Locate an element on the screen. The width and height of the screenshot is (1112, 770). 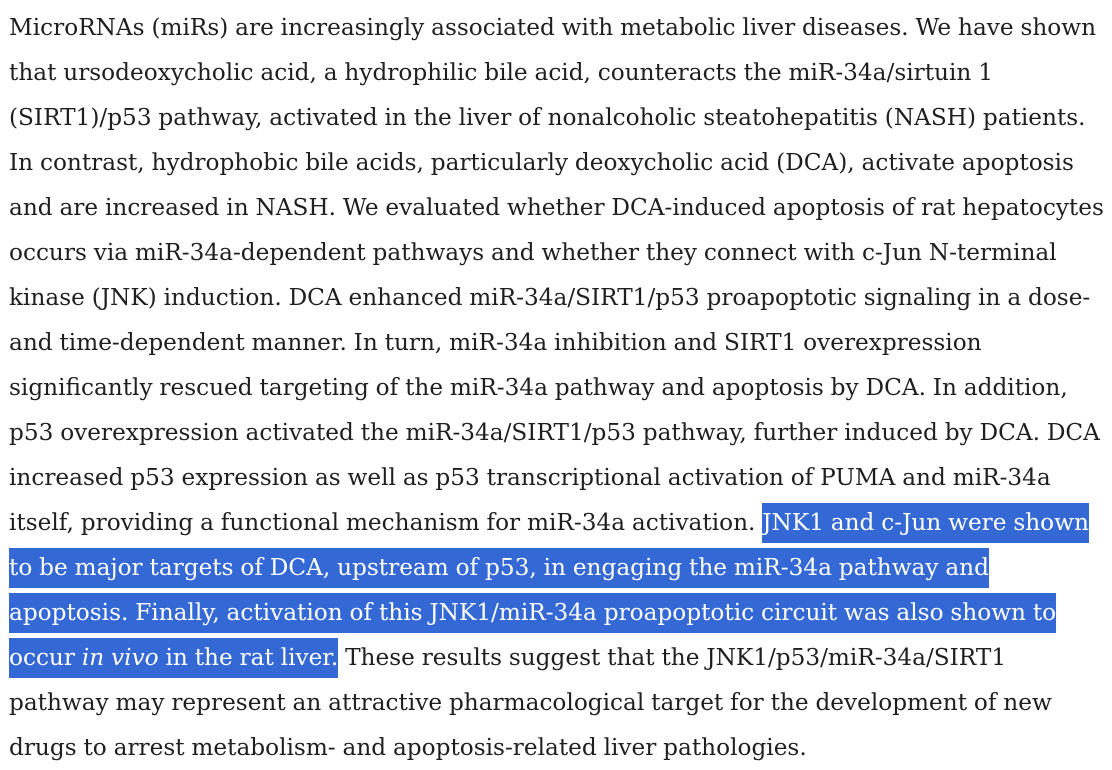
selected-italic-text: in vivo is located at coordinates (120, 657).